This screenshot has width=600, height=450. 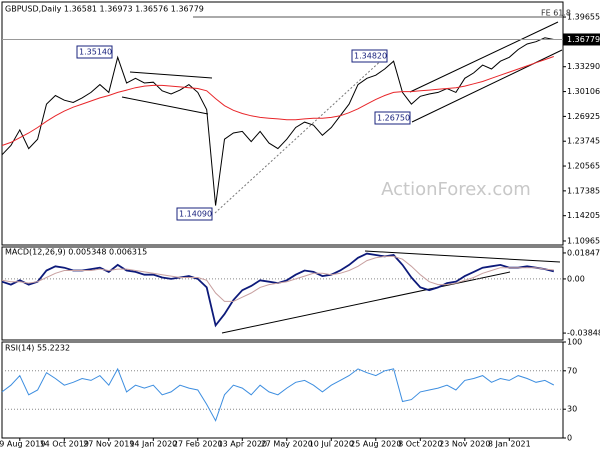 I want to click on last-price-label: 1.36779, so click(x=583, y=39).